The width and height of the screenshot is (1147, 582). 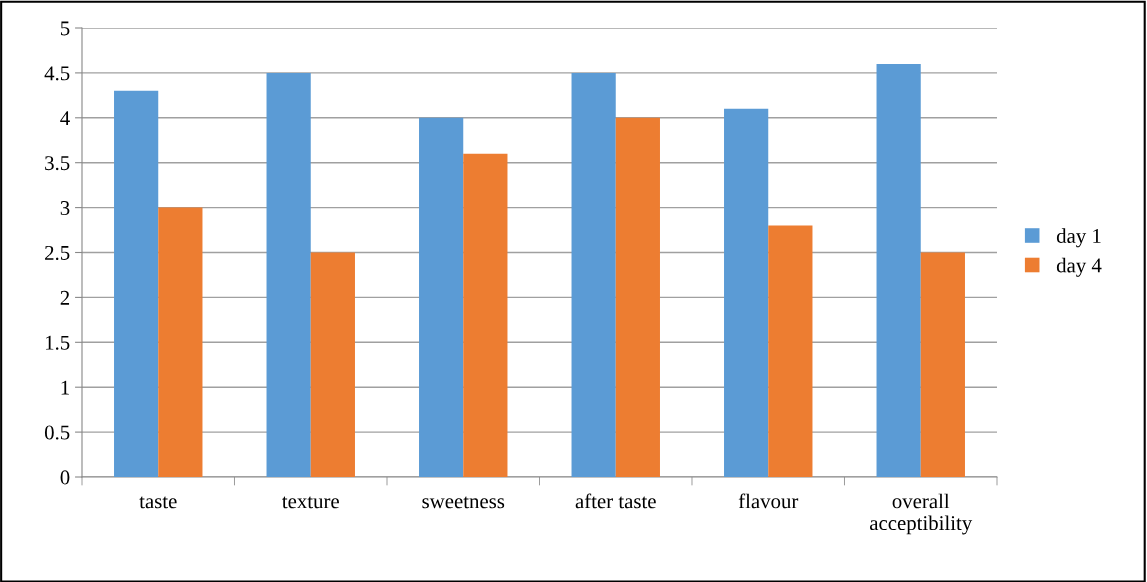 I want to click on y-tick-label: 3, so click(x=65, y=208).